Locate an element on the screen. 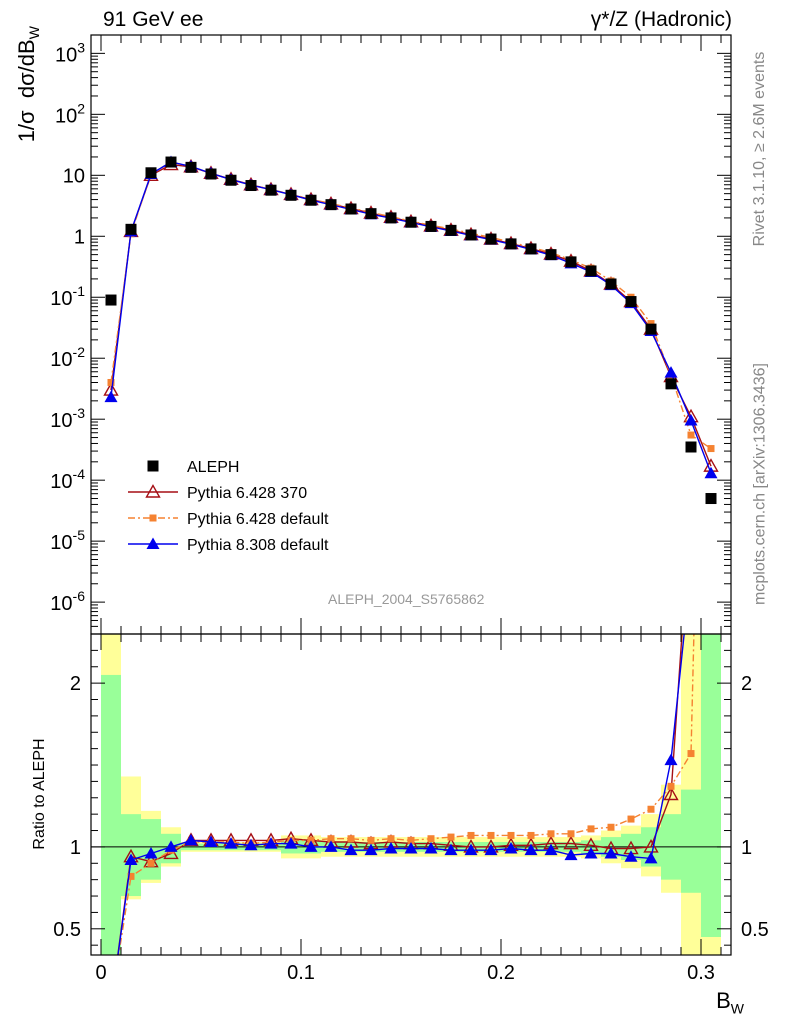 This screenshot has width=786, height=1024. ratio-y-tick-label-right: 1 is located at coordinates (746, 848).